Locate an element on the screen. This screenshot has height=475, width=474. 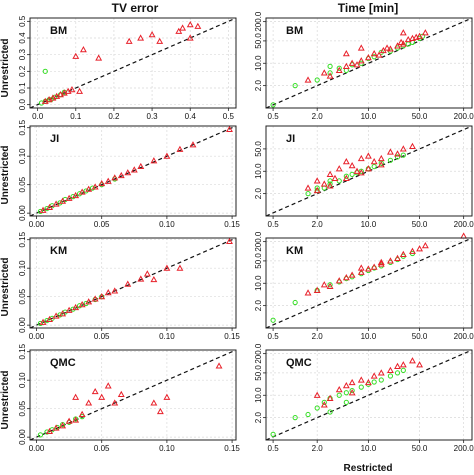
panel-label: JI is located at coordinates (54, 139).